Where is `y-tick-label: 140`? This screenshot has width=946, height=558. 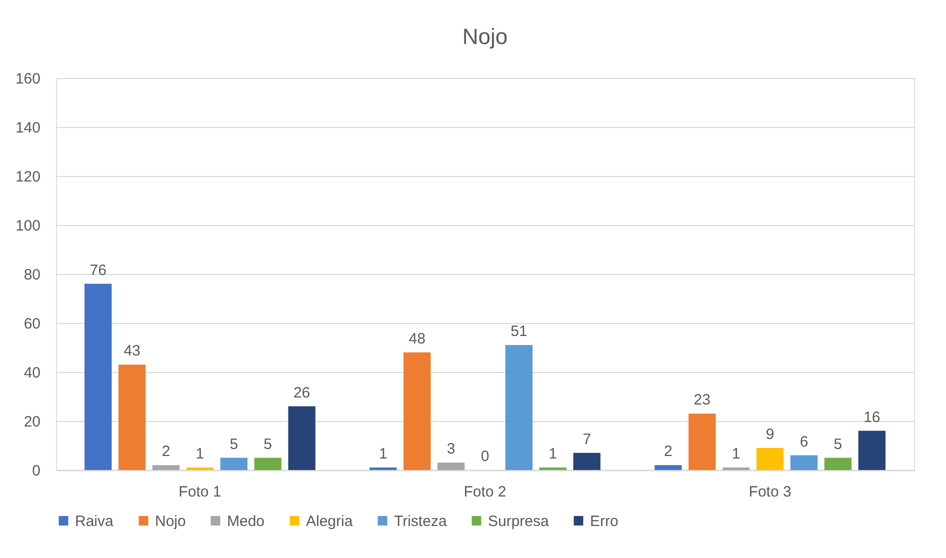 y-tick-label: 140 is located at coordinates (27, 128).